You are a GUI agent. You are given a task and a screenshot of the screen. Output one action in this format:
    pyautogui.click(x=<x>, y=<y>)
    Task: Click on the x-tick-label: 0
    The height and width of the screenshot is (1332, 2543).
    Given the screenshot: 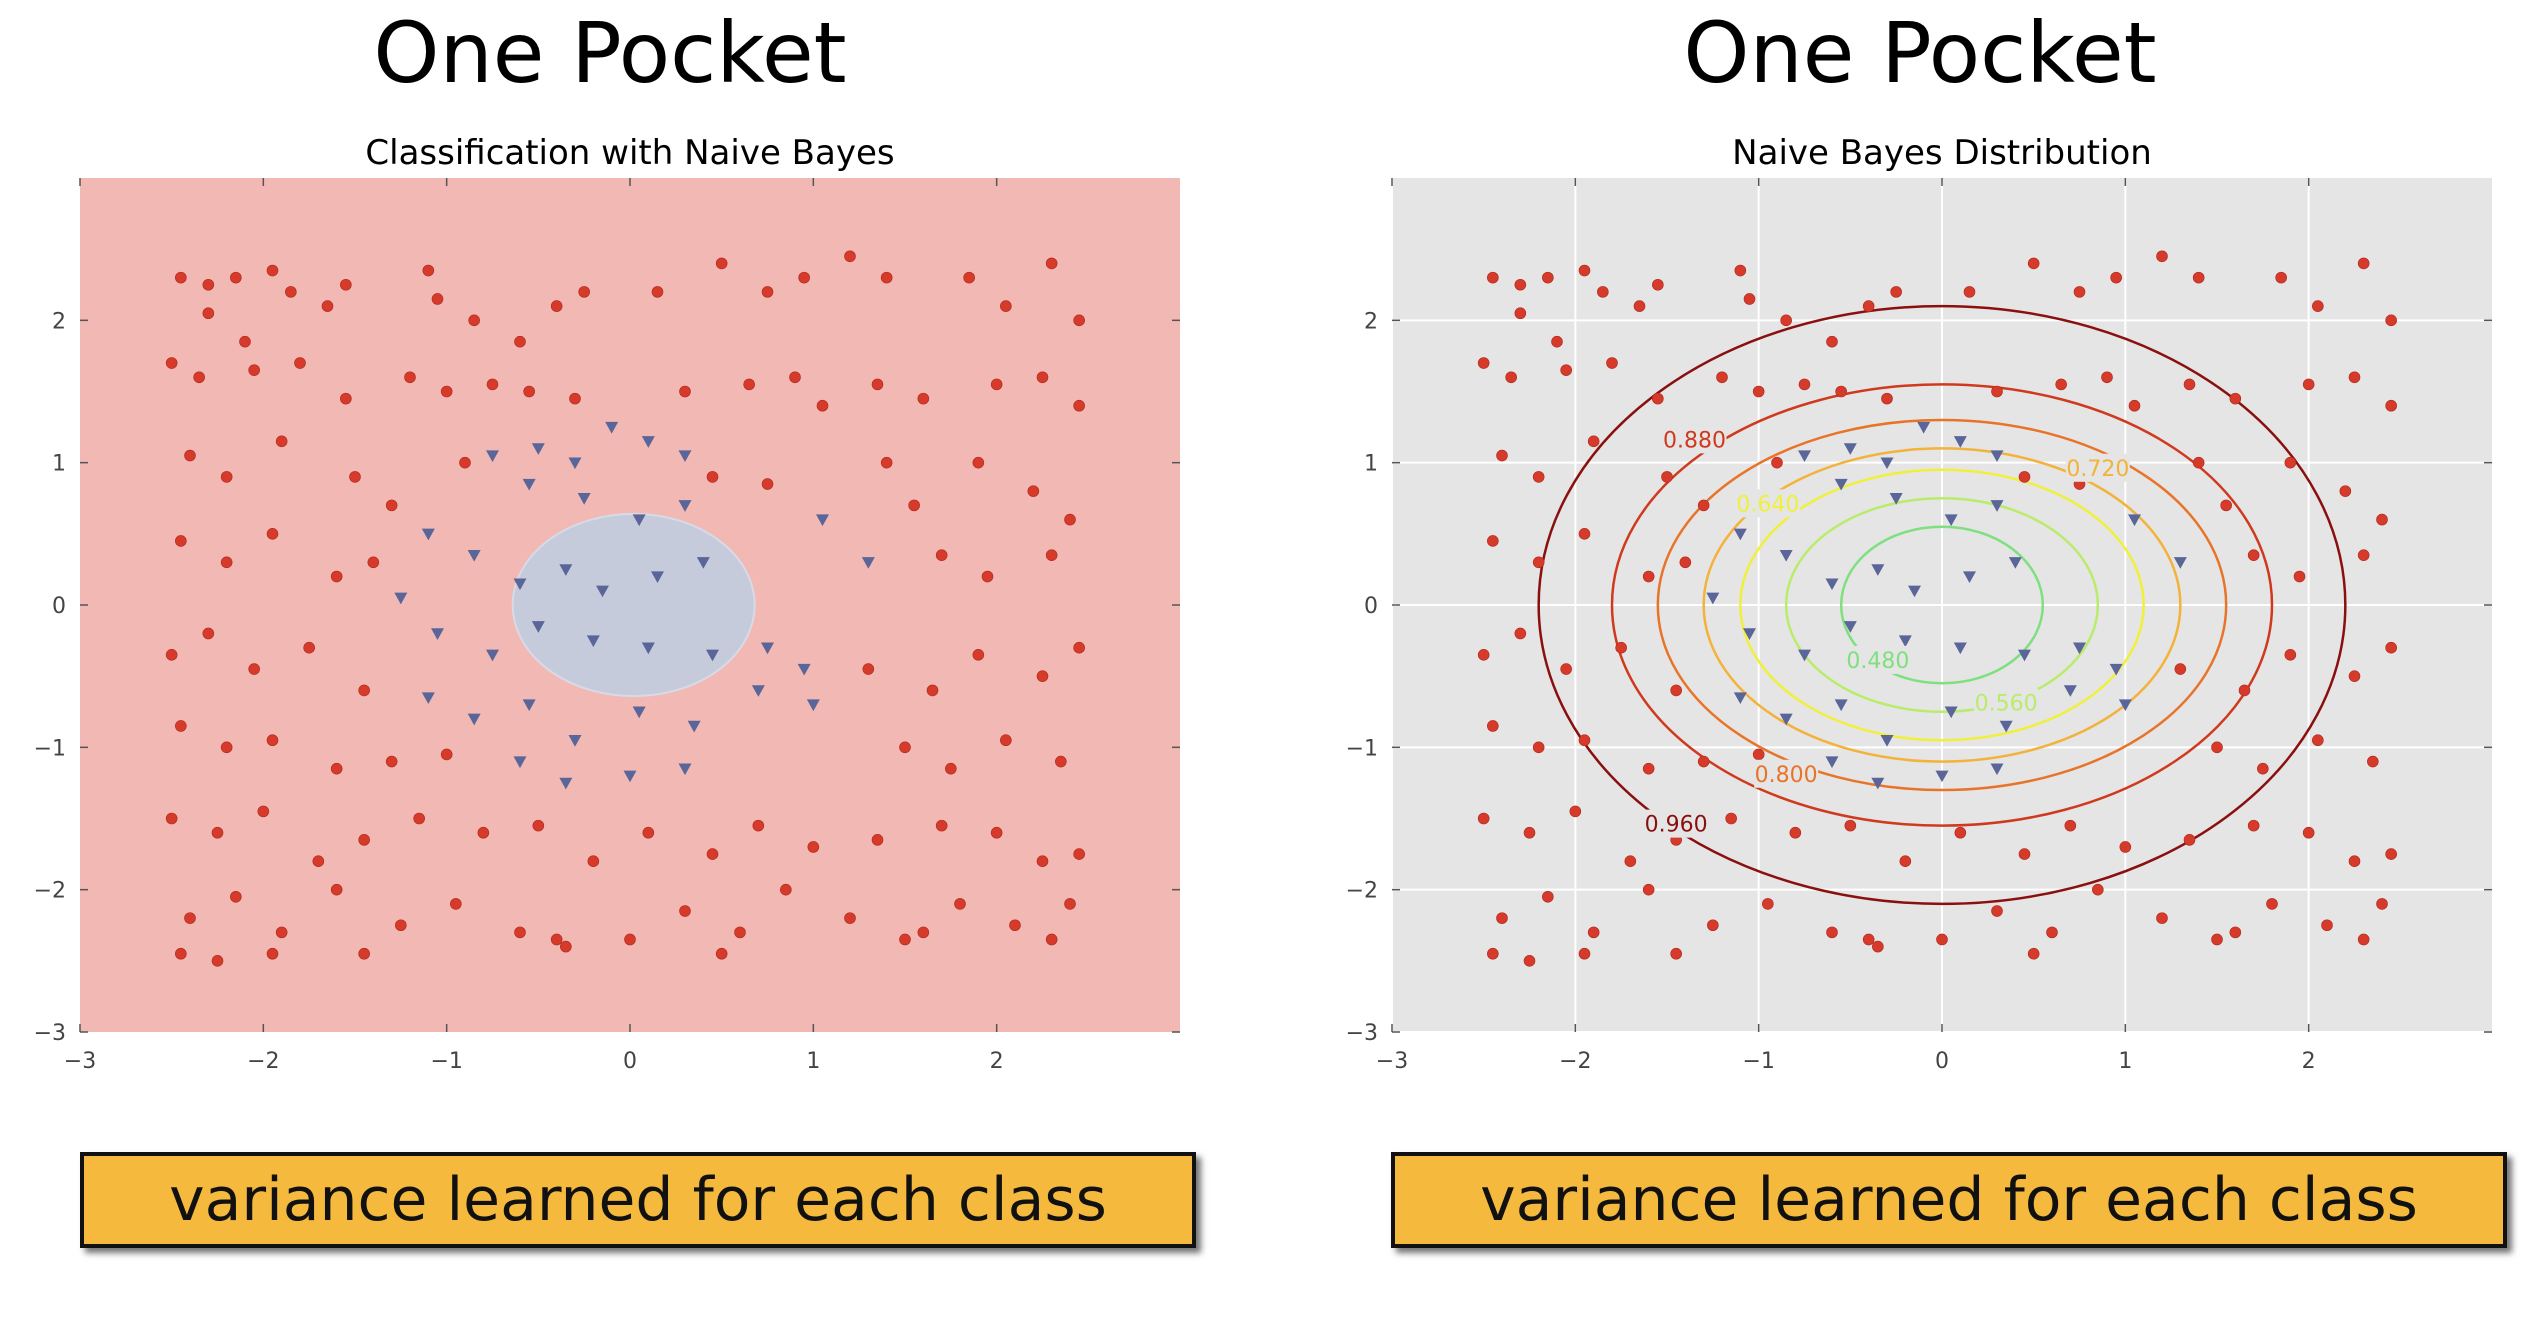 What is the action you would take?
    pyautogui.click(x=1942, y=1061)
    